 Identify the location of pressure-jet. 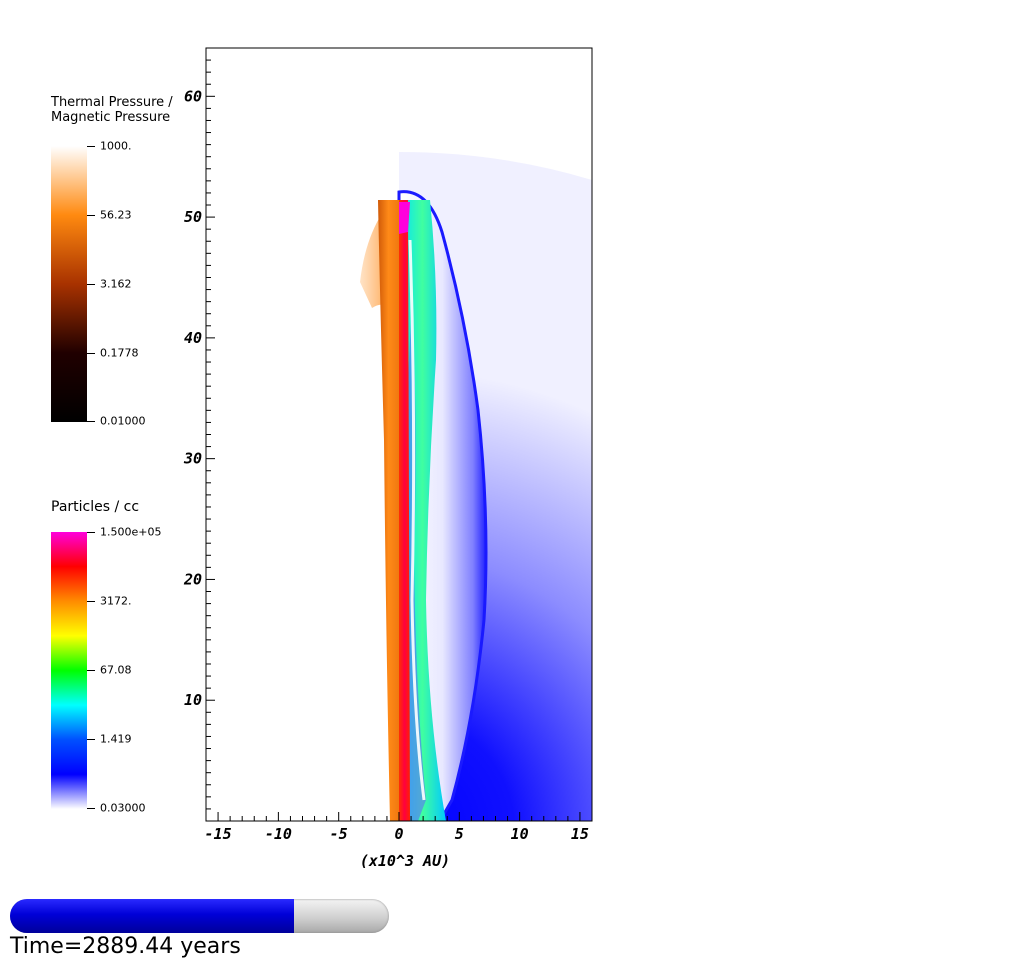
(388, 510).